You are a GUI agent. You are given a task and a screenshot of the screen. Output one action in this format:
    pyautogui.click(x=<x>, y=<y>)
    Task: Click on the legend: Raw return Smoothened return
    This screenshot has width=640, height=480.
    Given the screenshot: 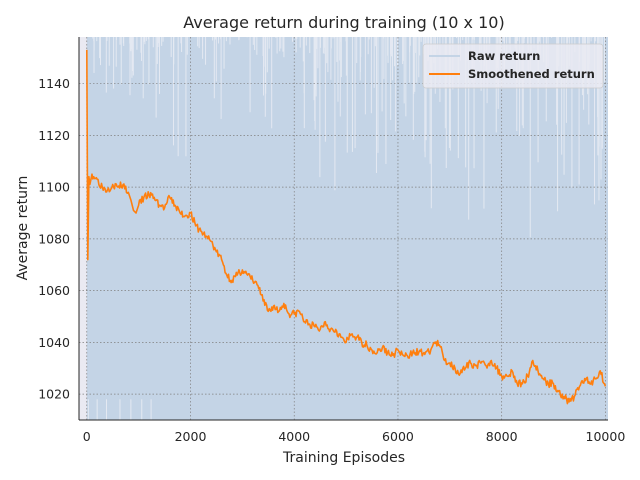 What is the action you would take?
    pyautogui.click(x=513, y=66)
    